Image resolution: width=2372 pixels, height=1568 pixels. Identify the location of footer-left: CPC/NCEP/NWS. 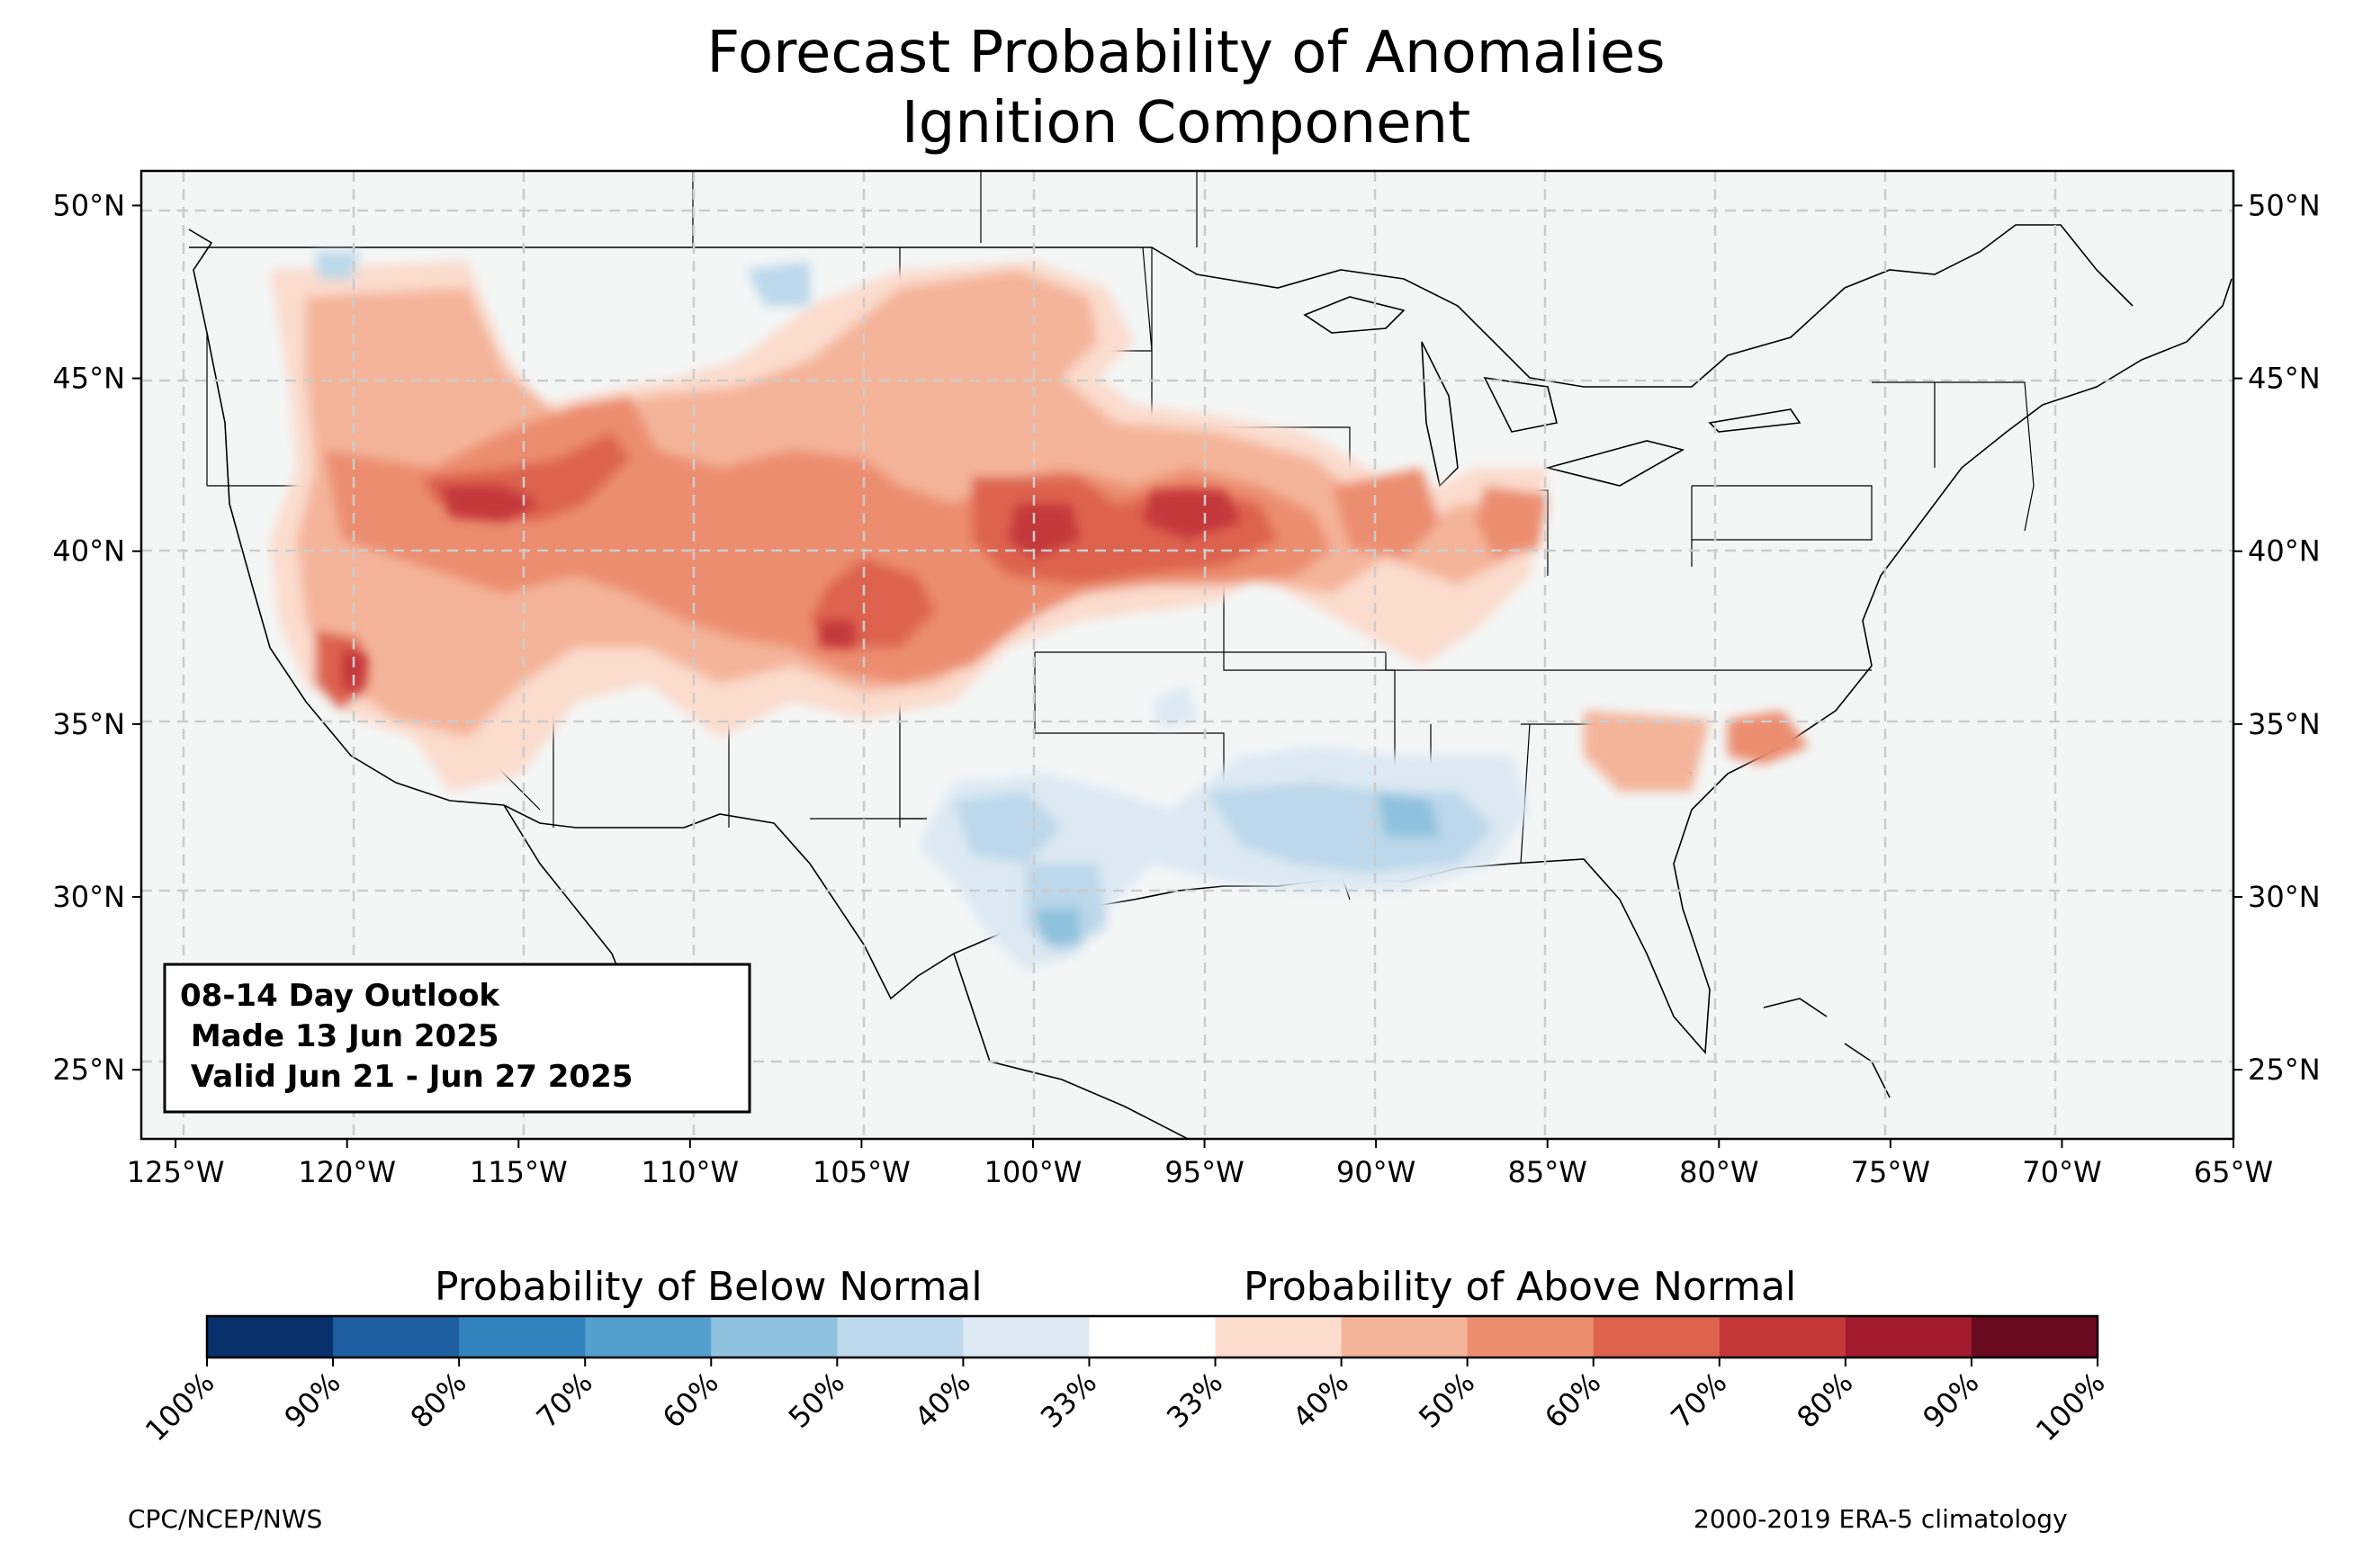
(225, 1519).